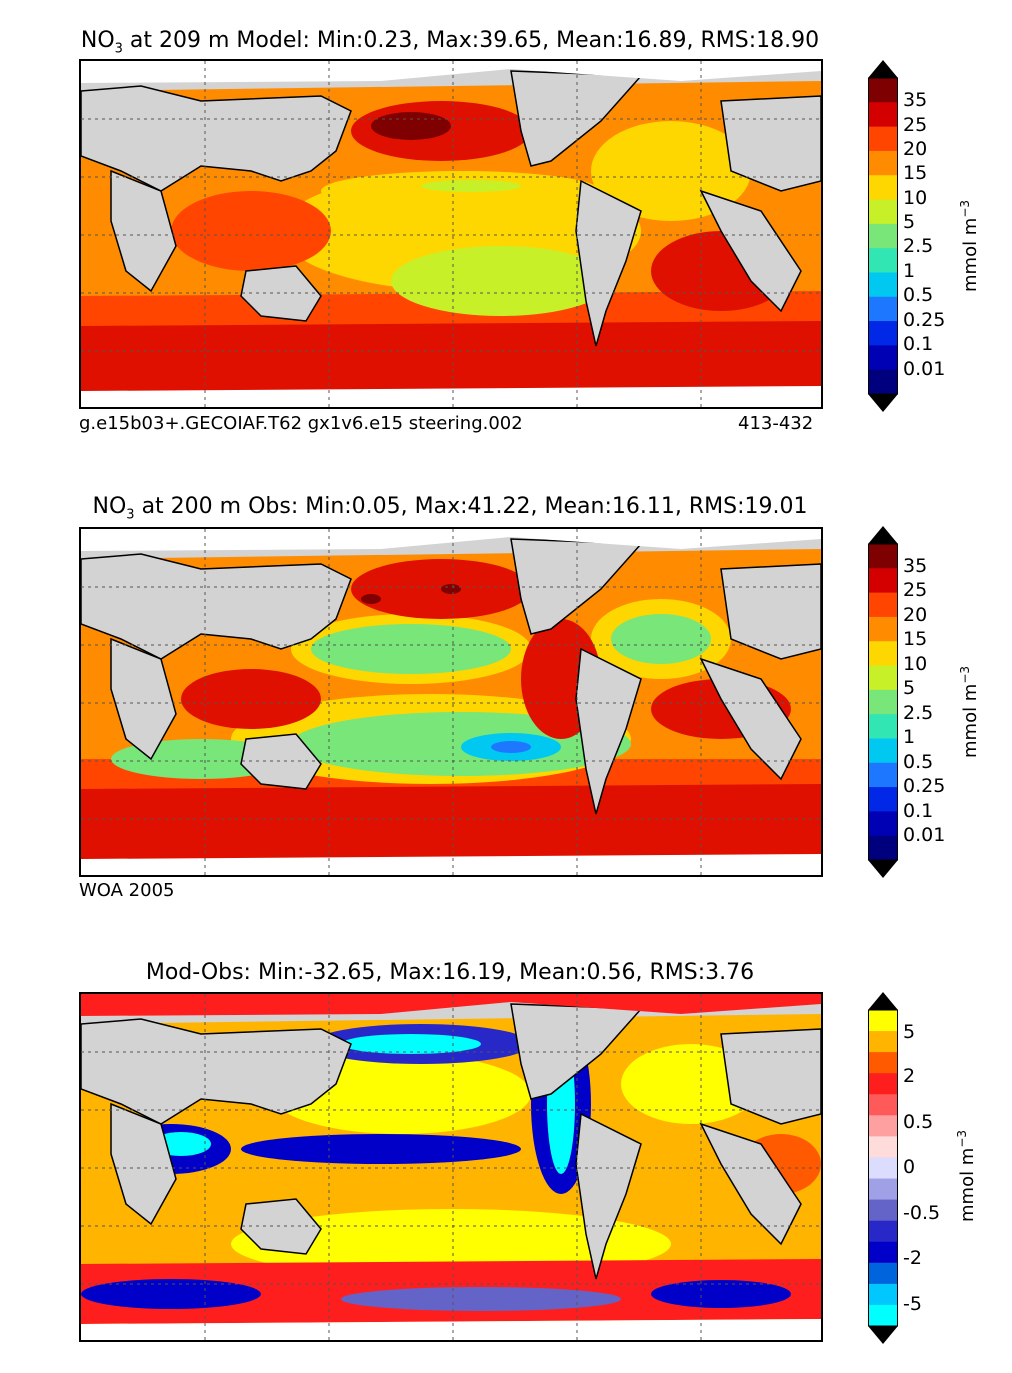 The height and width of the screenshot is (1373, 1012). I want to click on colorbar-tick: -0.5, so click(922, 1213).